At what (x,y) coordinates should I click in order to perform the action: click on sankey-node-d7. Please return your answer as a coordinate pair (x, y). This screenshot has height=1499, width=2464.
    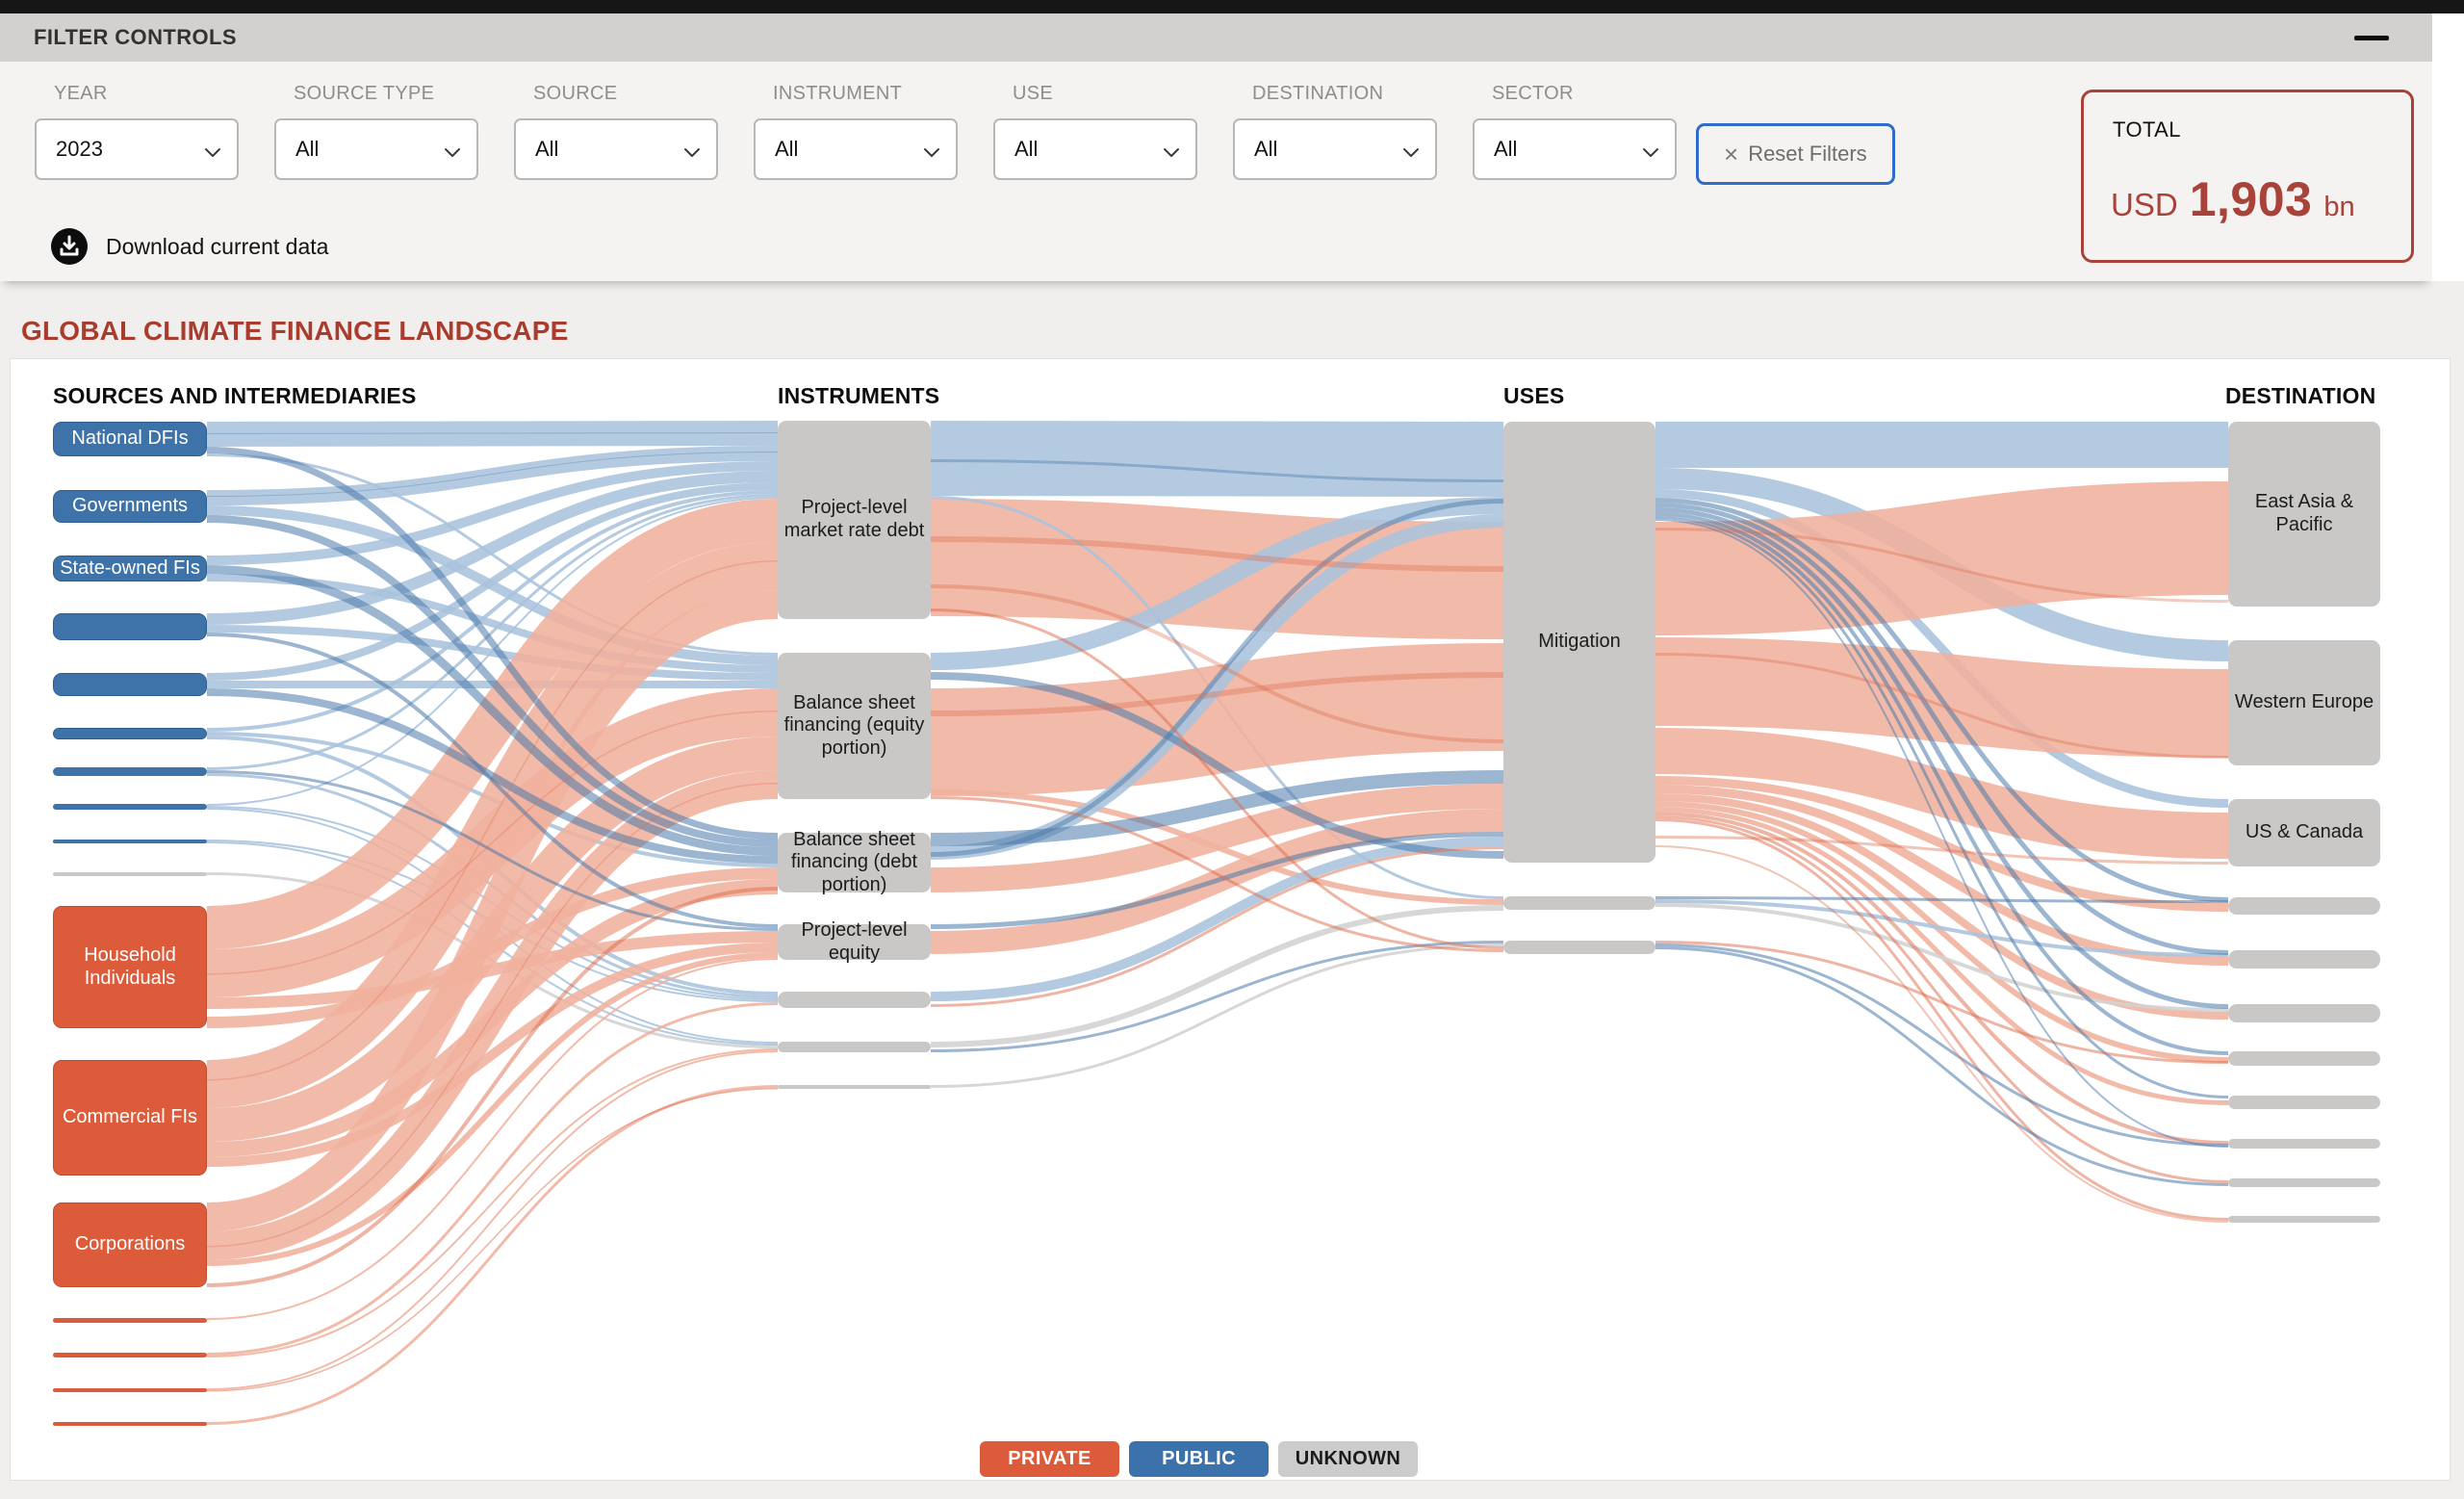
    Looking at the image, I should click on (2304, 1058).